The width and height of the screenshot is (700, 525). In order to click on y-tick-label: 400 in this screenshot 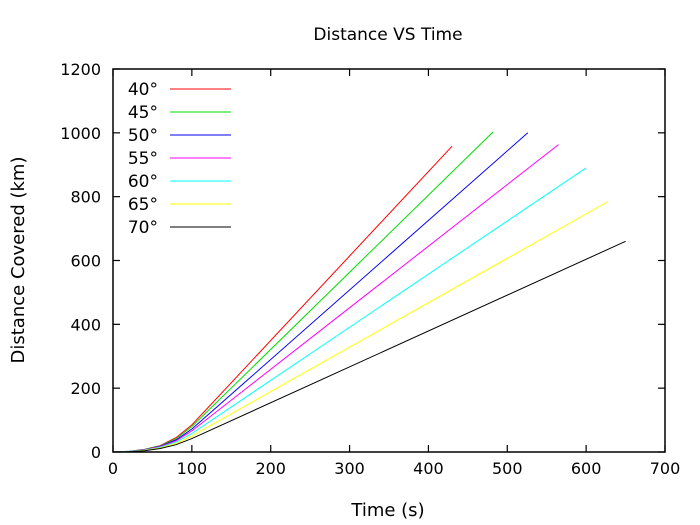, I will do `click(85, 324)`.